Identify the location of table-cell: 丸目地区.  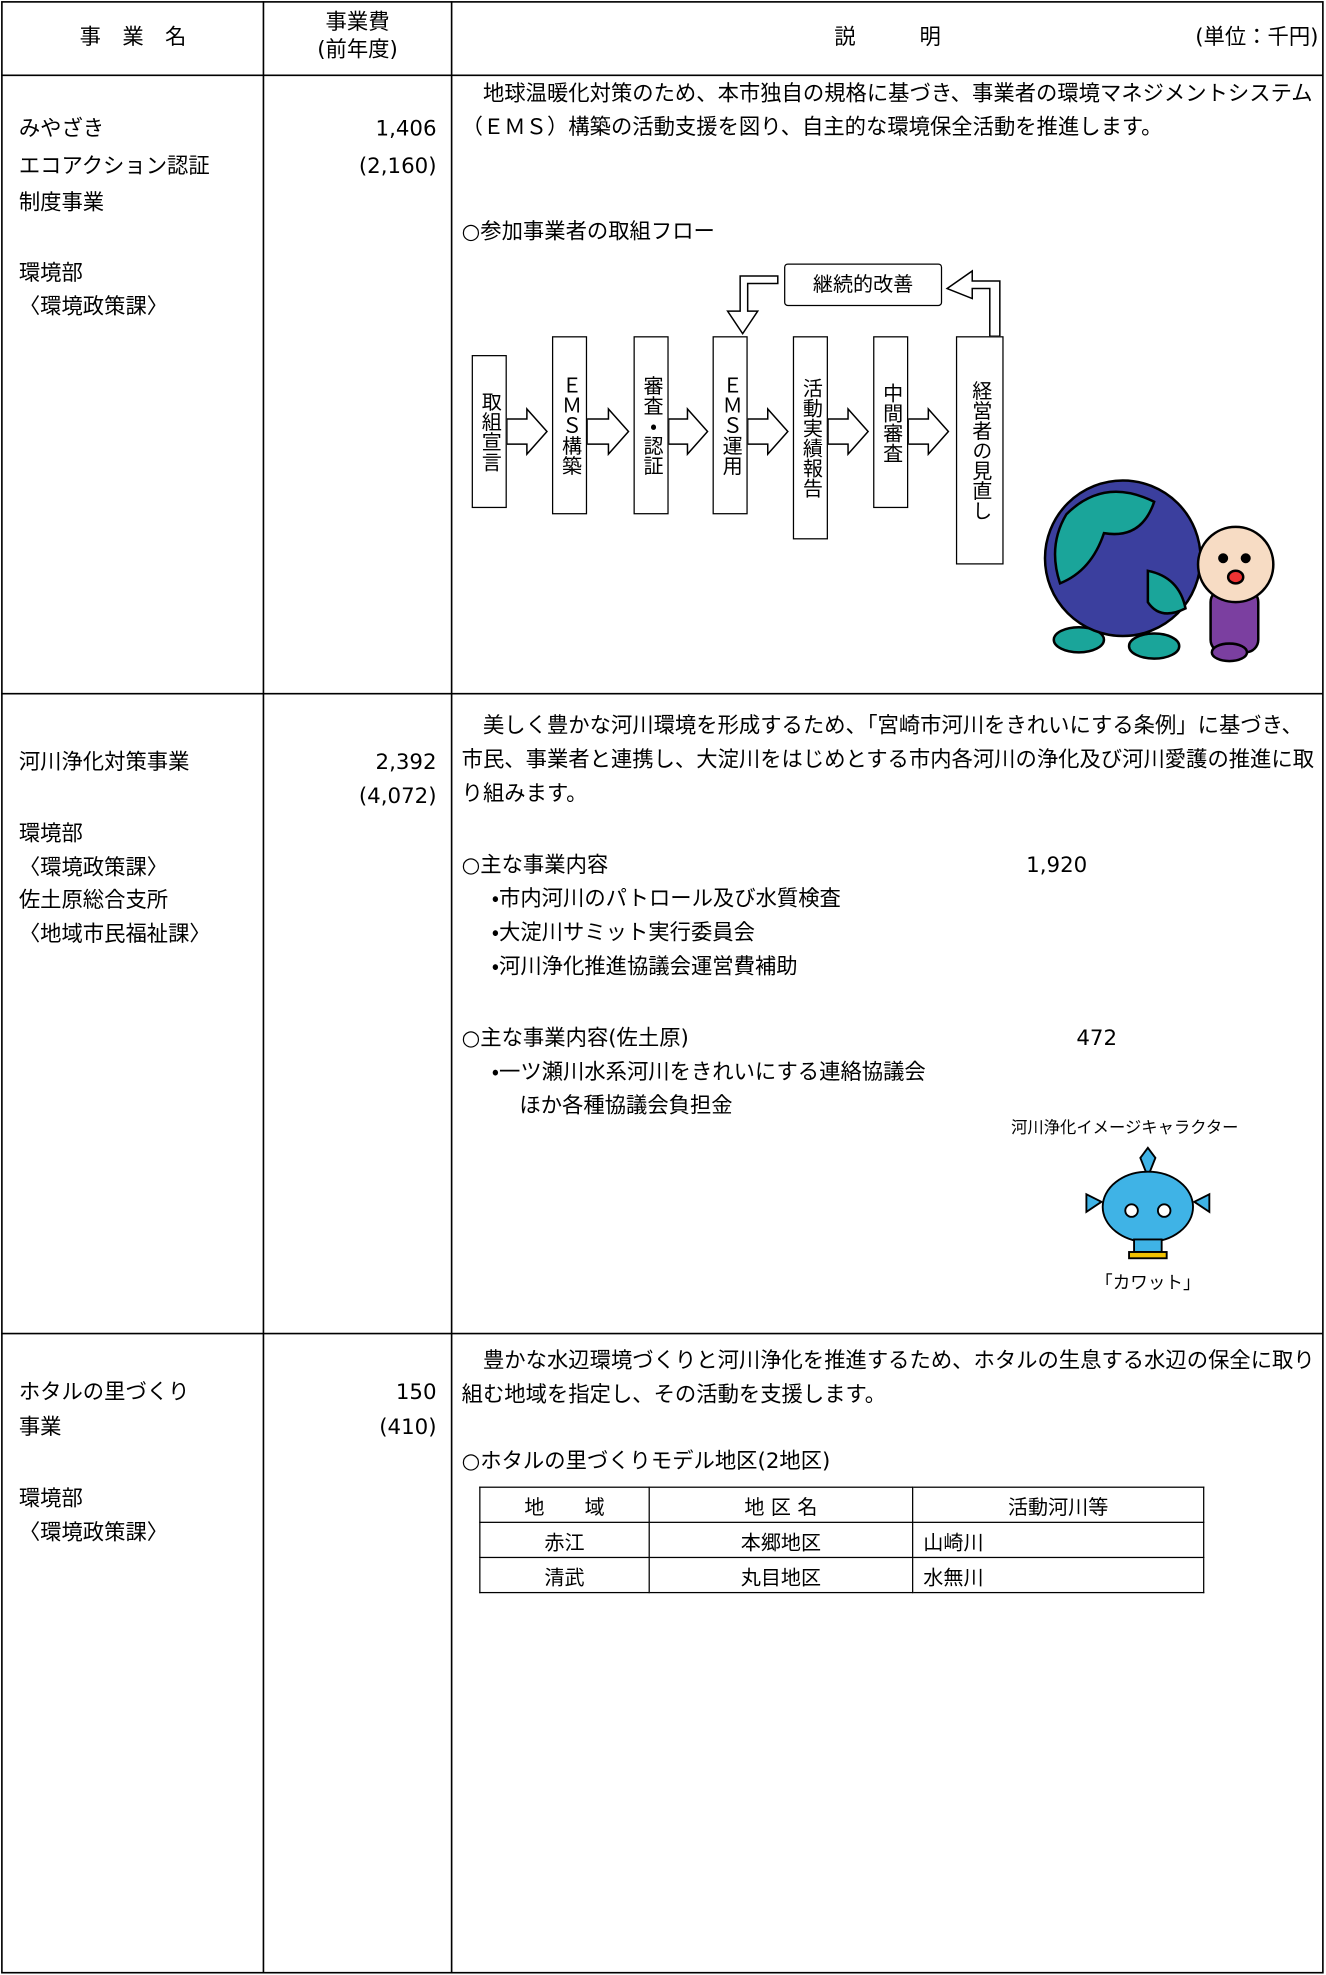
(781, 1575).